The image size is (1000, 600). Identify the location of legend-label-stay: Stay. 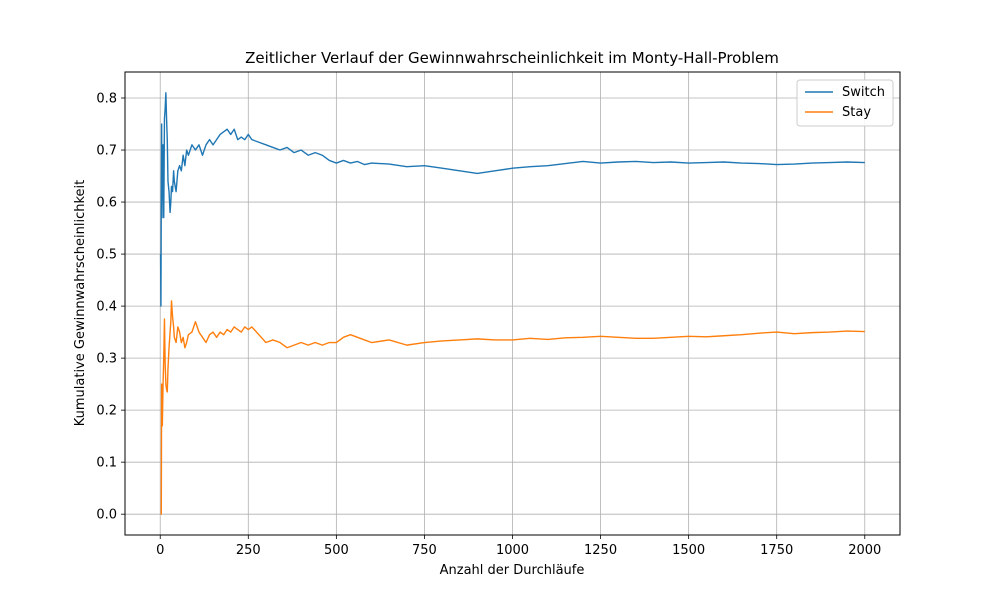
(856, 112).